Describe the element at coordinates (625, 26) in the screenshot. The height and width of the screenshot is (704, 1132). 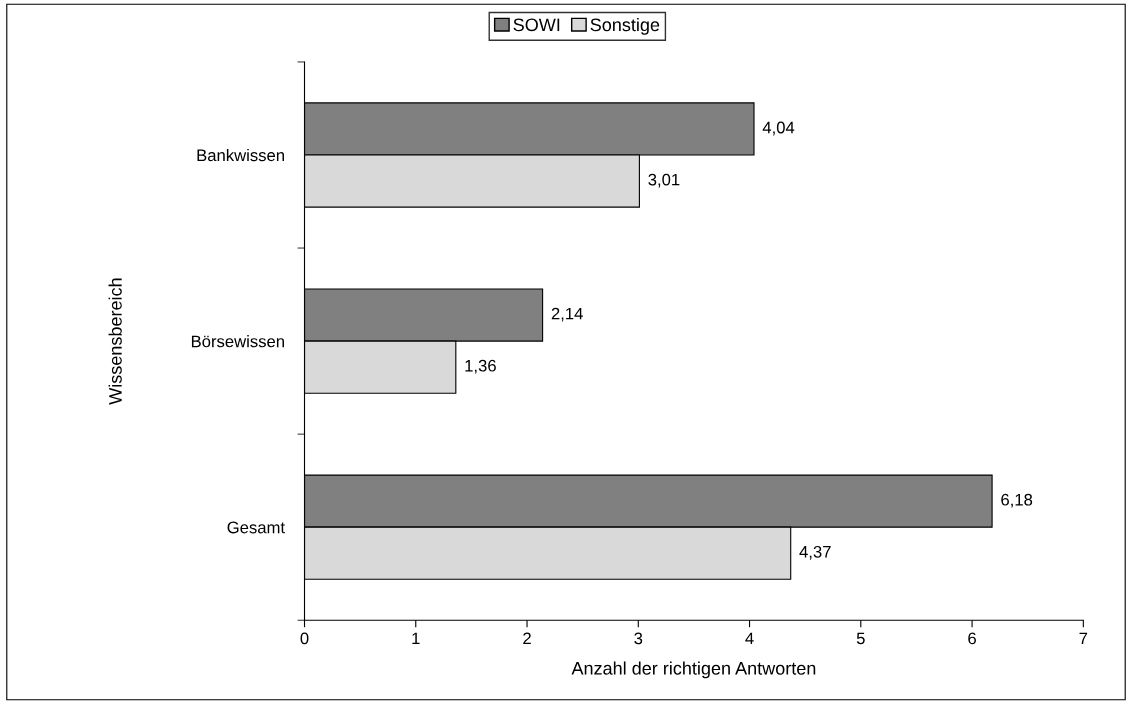
I see `legend-label: Sonstige` at that location.